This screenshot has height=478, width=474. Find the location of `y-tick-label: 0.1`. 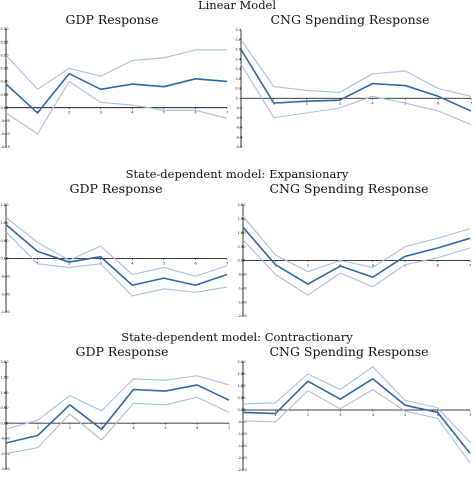

y-tick-label: 0.1 is located at coordinates (239, 89).